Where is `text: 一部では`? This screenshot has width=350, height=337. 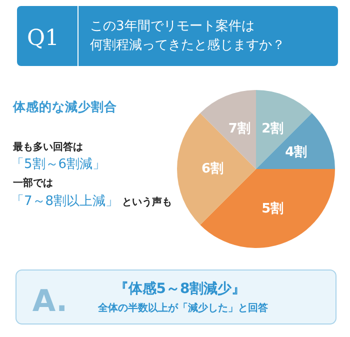 text: 一部では is located at coordinates (33, 183).